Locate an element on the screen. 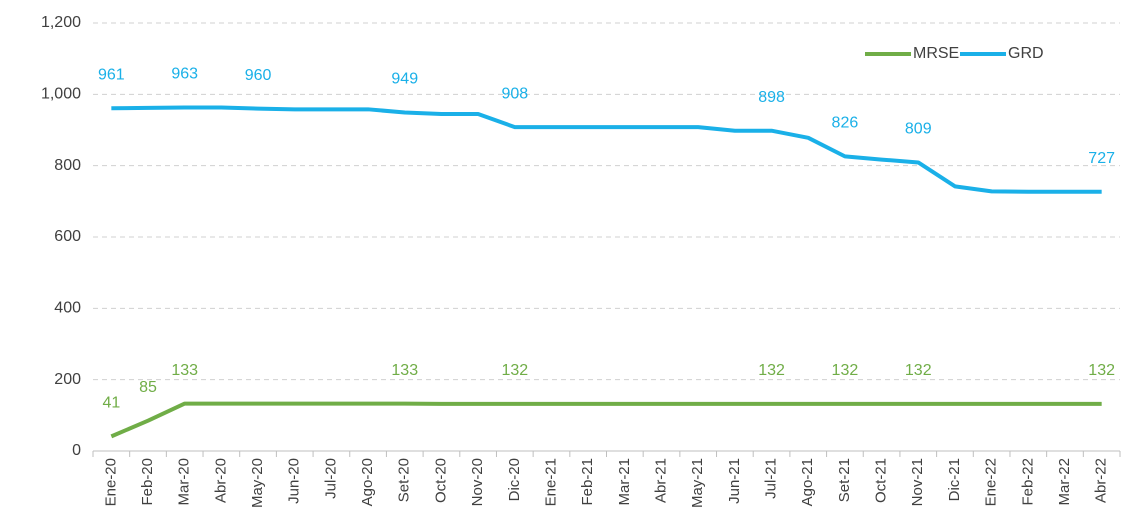 The height and width of the screenshot is (532, 1130). y-tick-label: 1,000 is located at coordinates (61, 94).